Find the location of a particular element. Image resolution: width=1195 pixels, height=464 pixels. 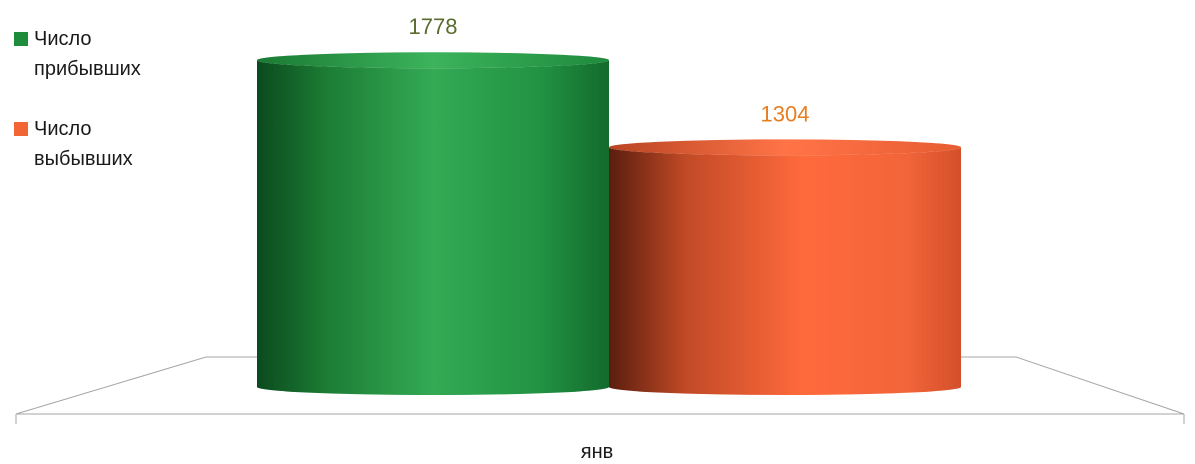

data-label-departed: 1304 is located at coordinates (785, 113).